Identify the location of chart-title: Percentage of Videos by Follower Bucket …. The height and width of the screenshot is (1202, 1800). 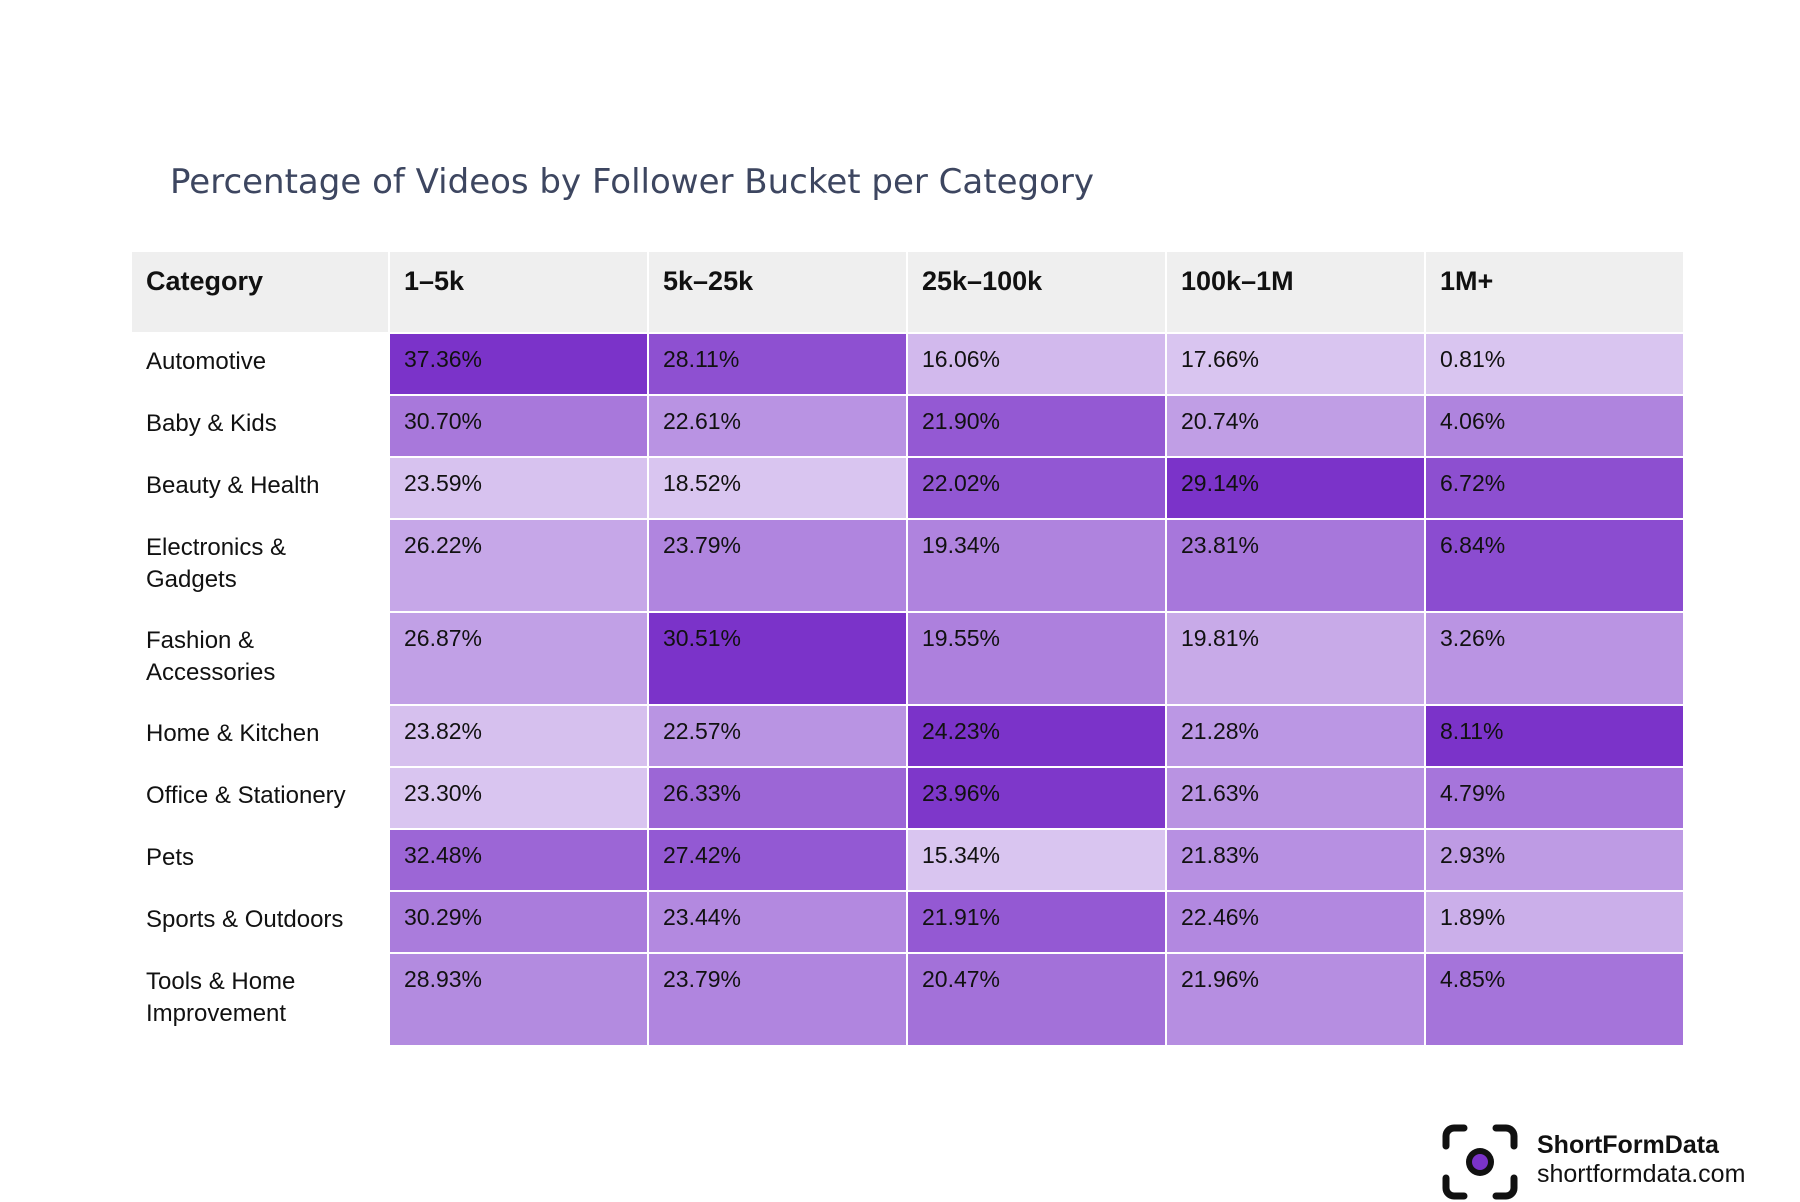
(632, 182).